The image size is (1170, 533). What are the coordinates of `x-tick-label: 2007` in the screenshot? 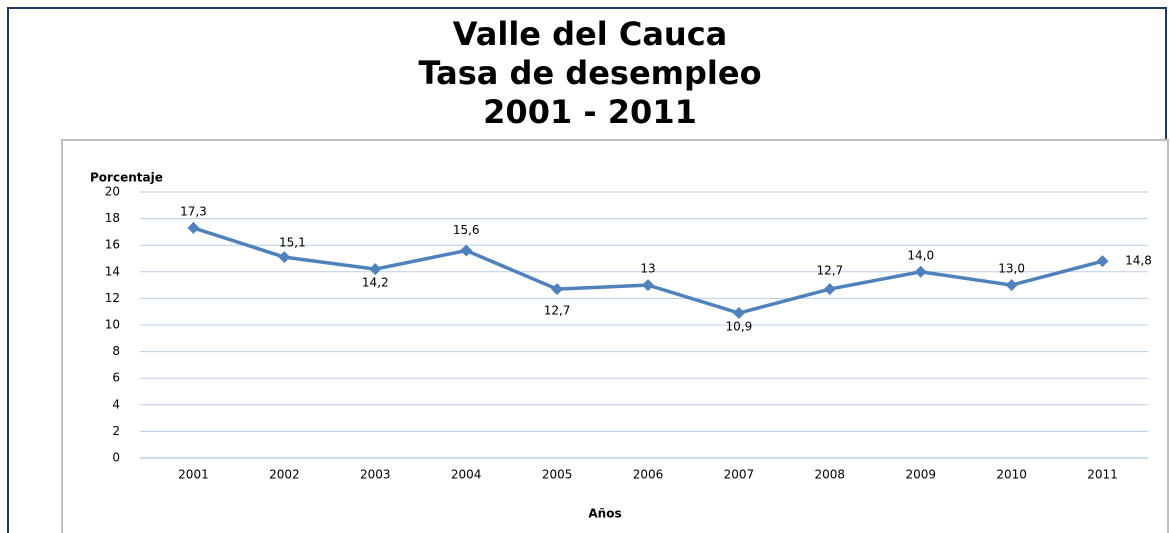 It's located at (739, 475).